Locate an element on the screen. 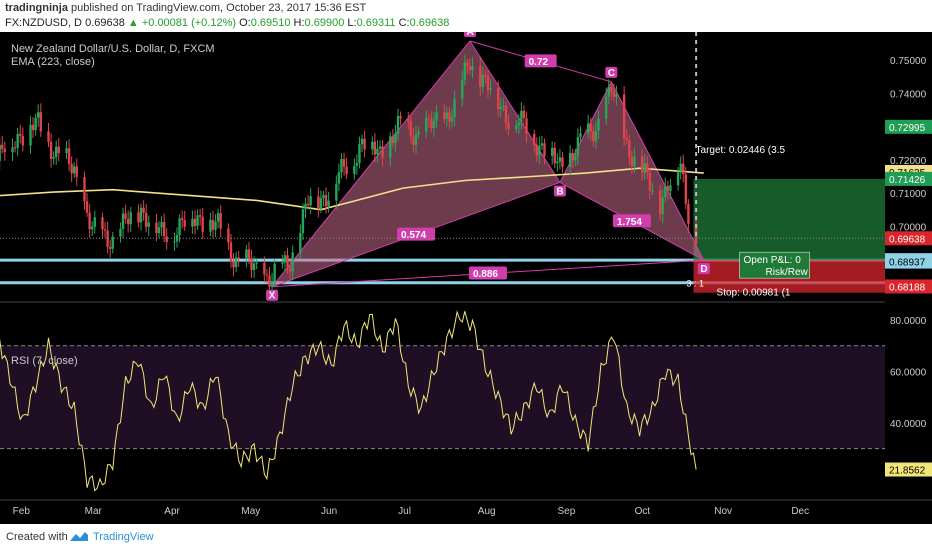 The image size is (932, 550). time-tick-label: May is located at coordinates (250, 511).